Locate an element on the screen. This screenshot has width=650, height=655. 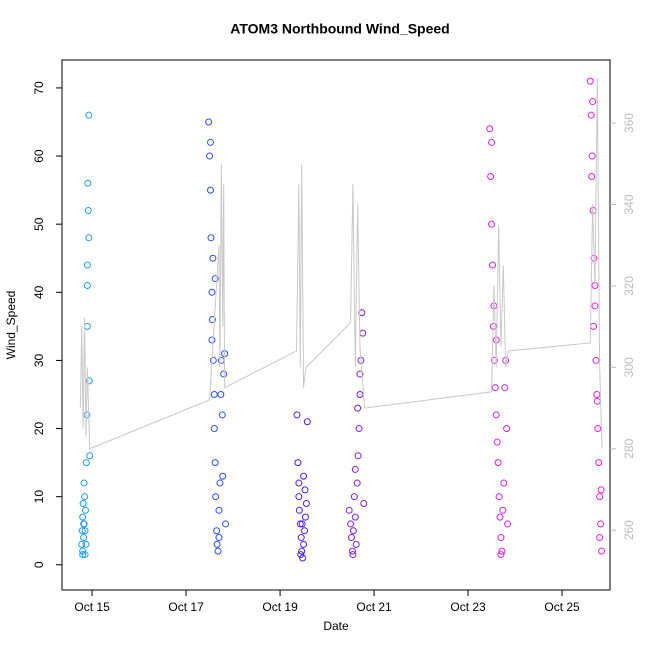
x-tick-label: Oct 21 is located at coordinates (374, 607).